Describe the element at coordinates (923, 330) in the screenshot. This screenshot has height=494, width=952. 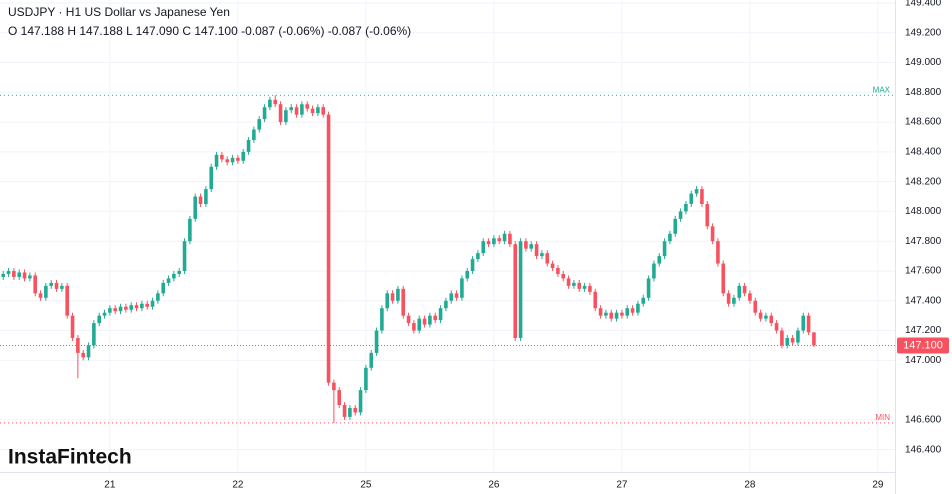
I see `y-tick-label: 147.200` at that location.